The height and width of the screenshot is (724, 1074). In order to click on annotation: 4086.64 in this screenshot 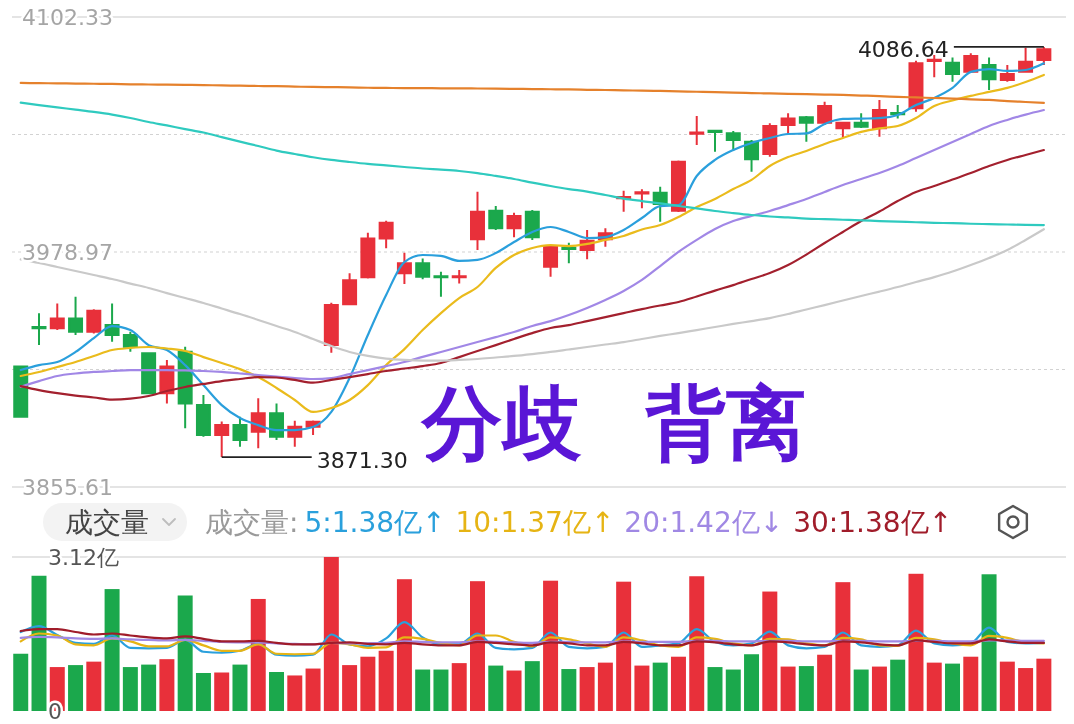, I will do `click(903, 50)`.